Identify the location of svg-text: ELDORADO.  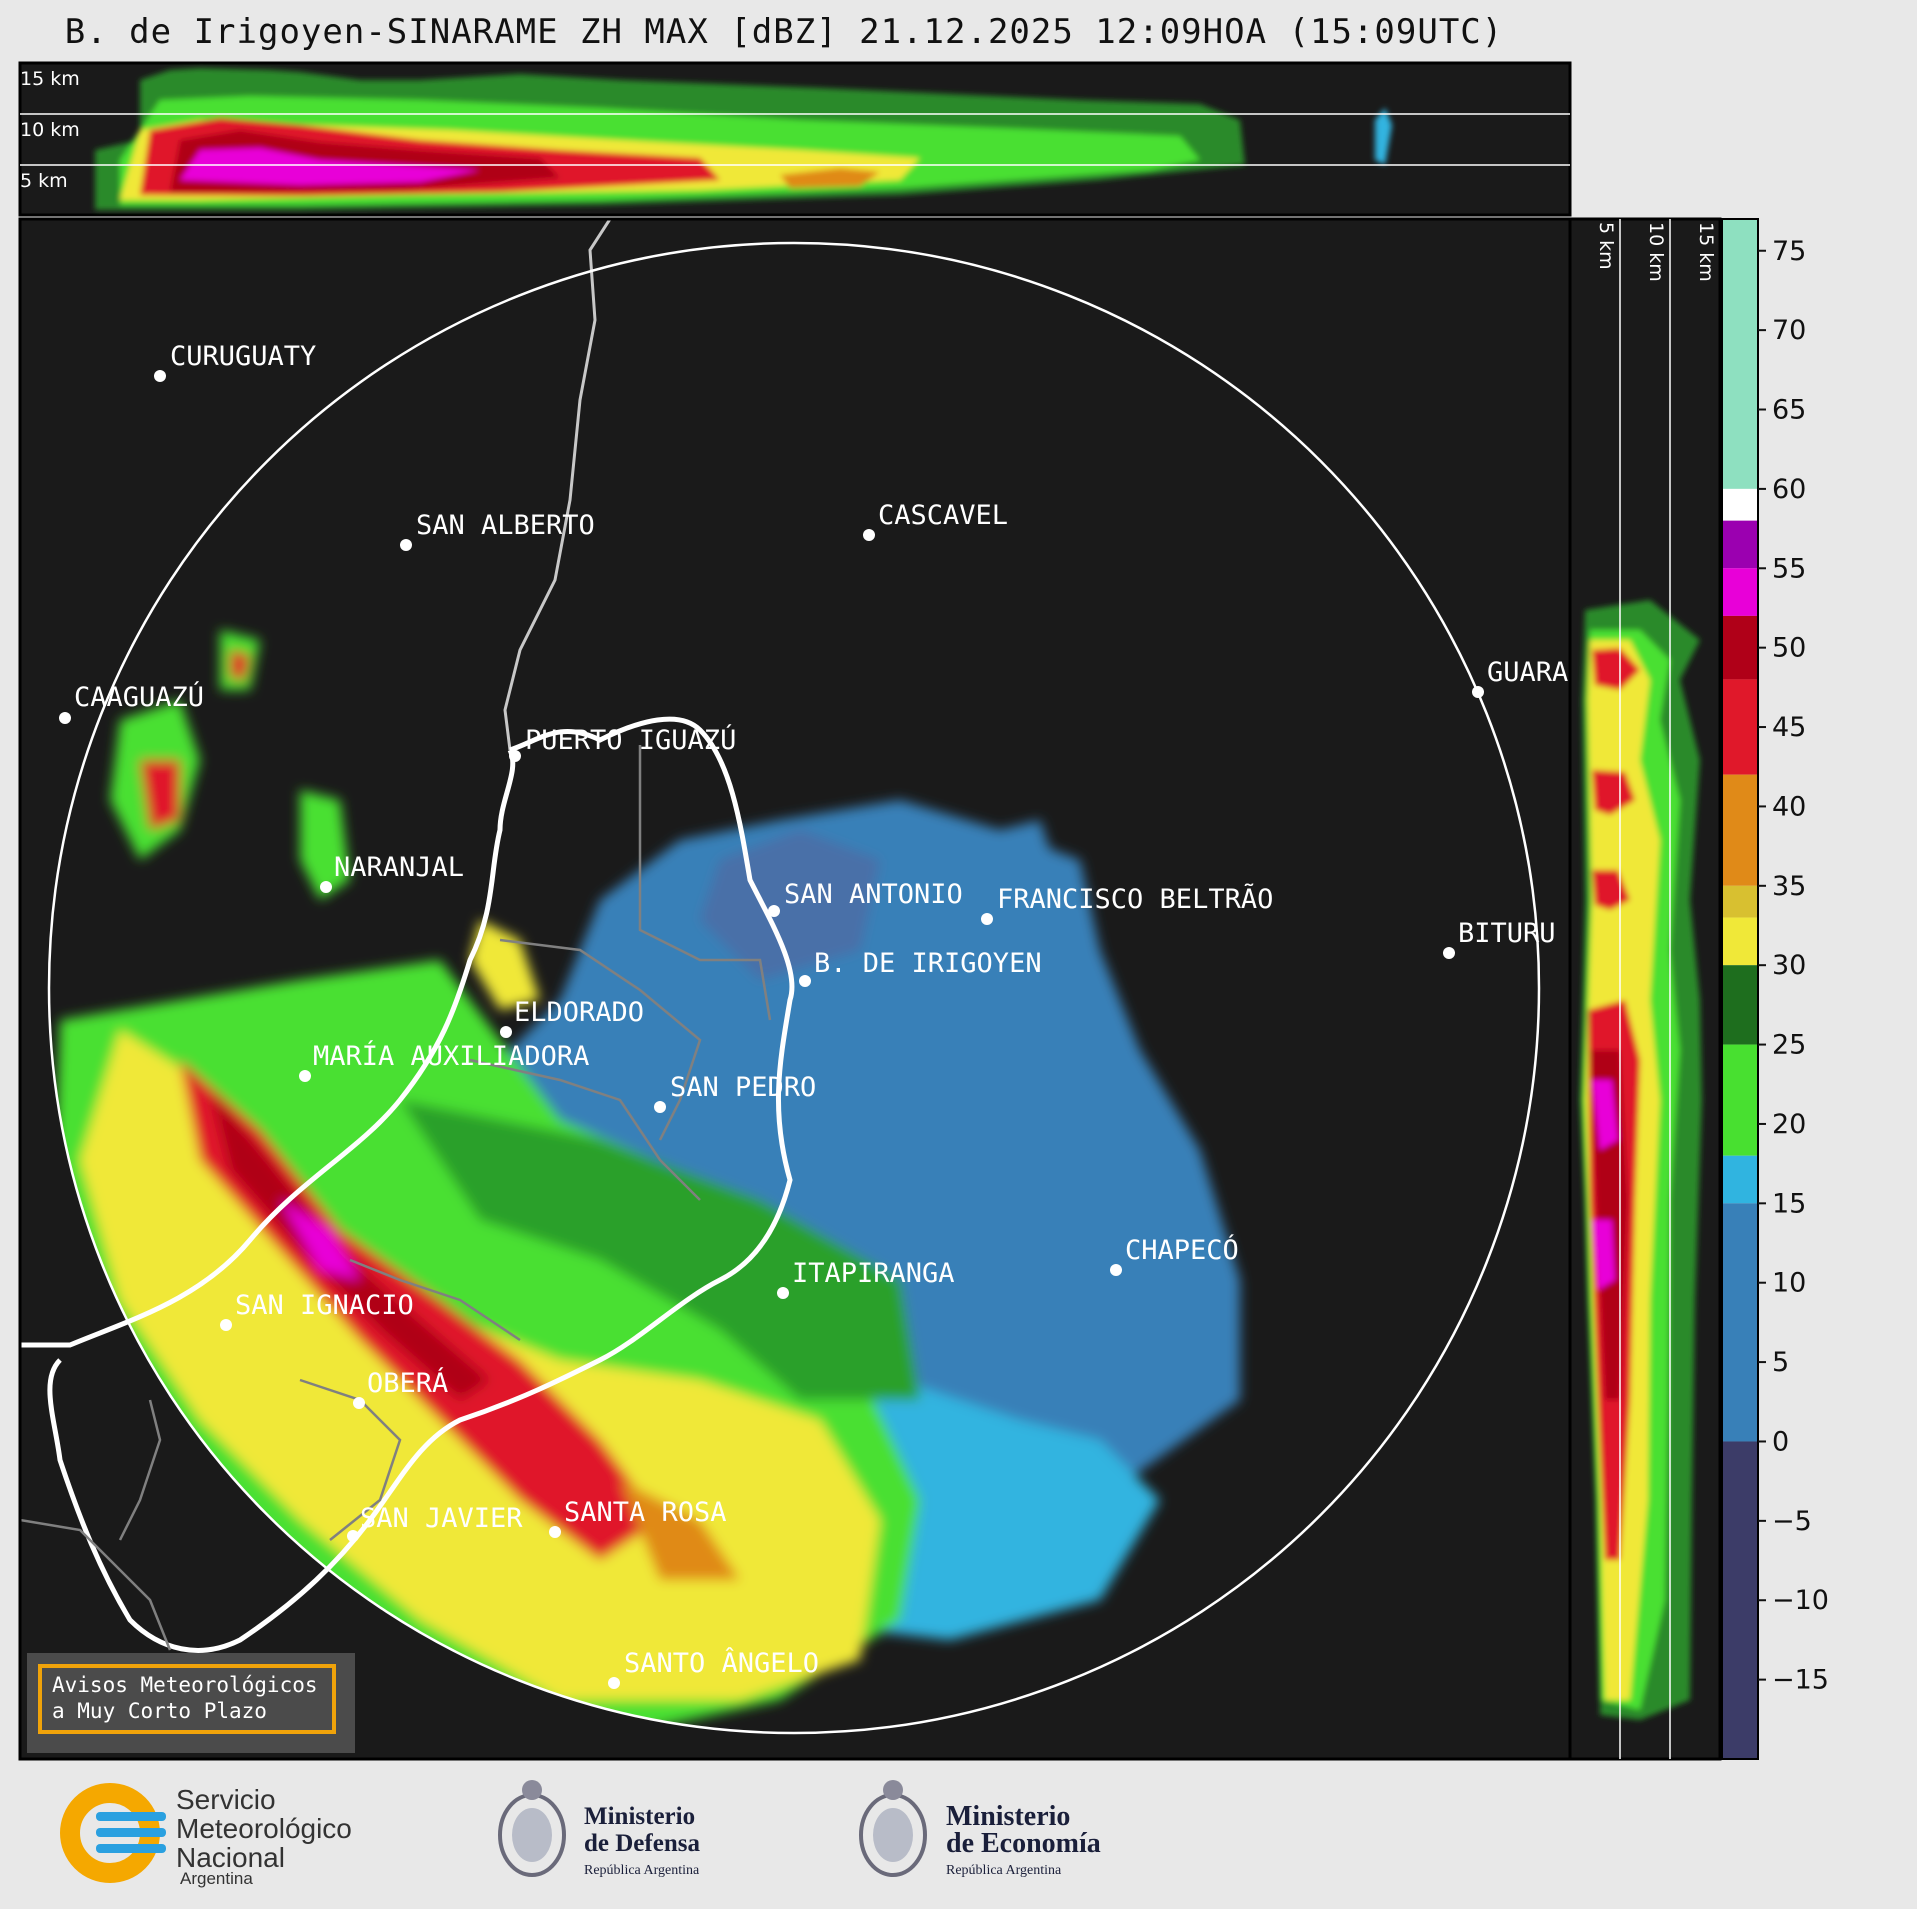
(579, 1012).